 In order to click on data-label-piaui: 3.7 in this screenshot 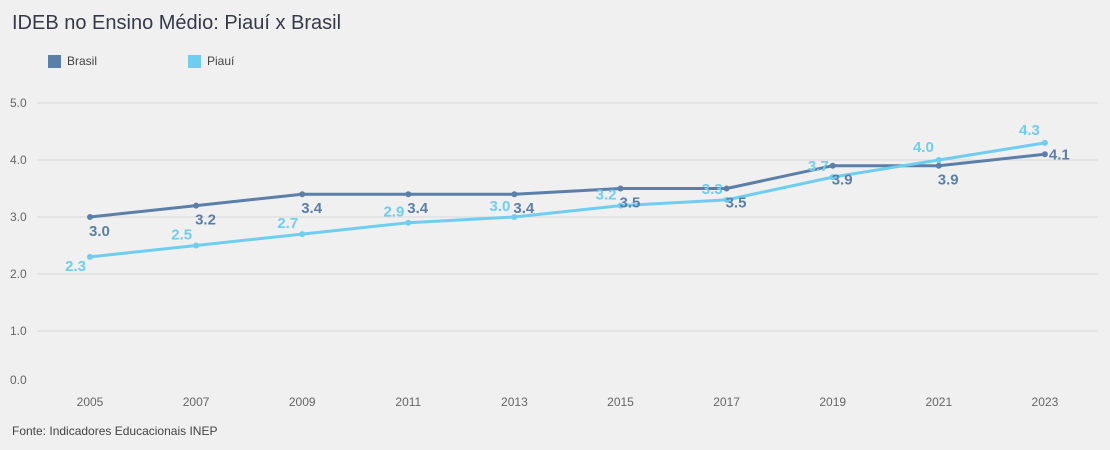, I will do `click(818, 166)`.